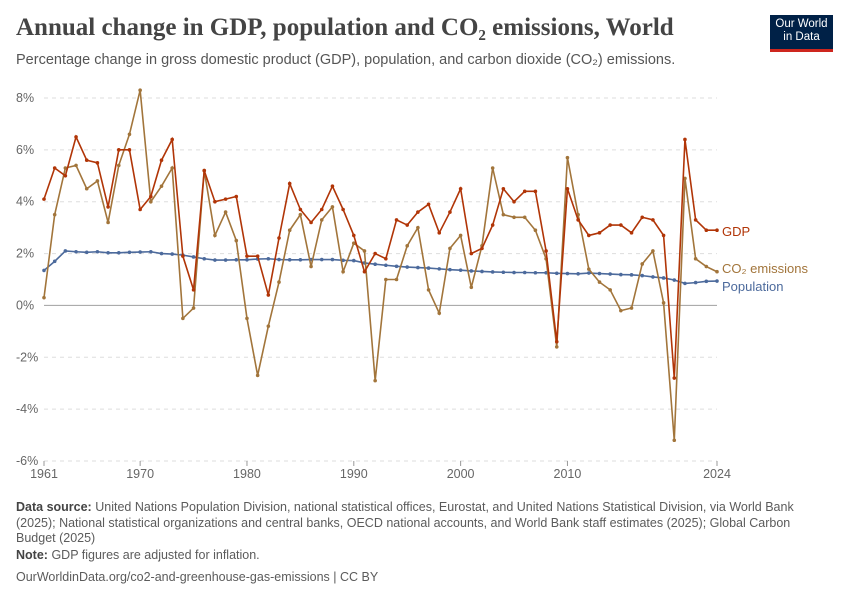 This screenshot has width=850, height=600. I want to click on legend-label: Population, so click(752, 286).